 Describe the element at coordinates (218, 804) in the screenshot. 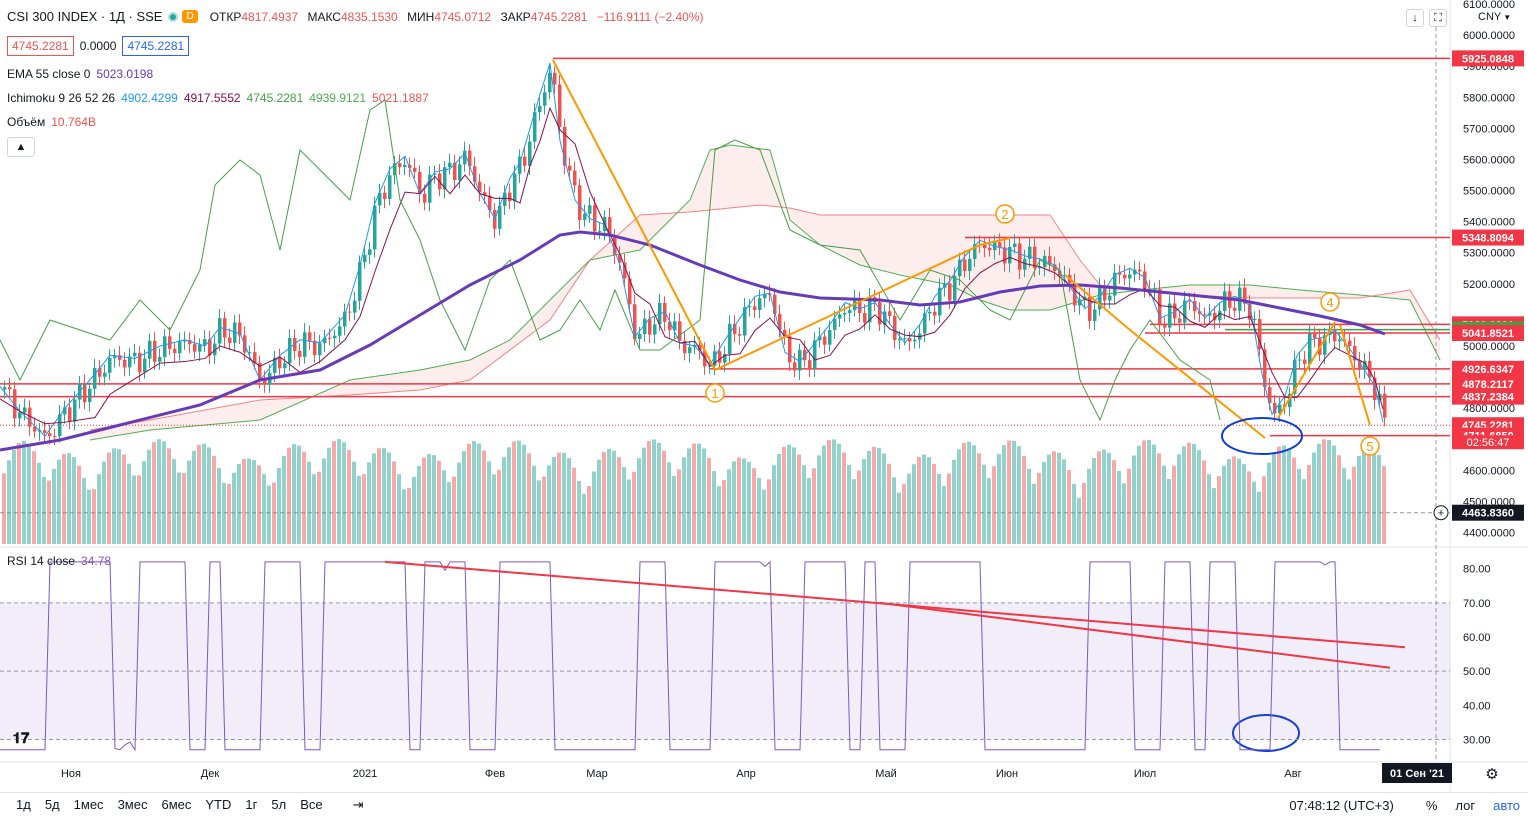

I see `range-ytd: YTD` at that location.